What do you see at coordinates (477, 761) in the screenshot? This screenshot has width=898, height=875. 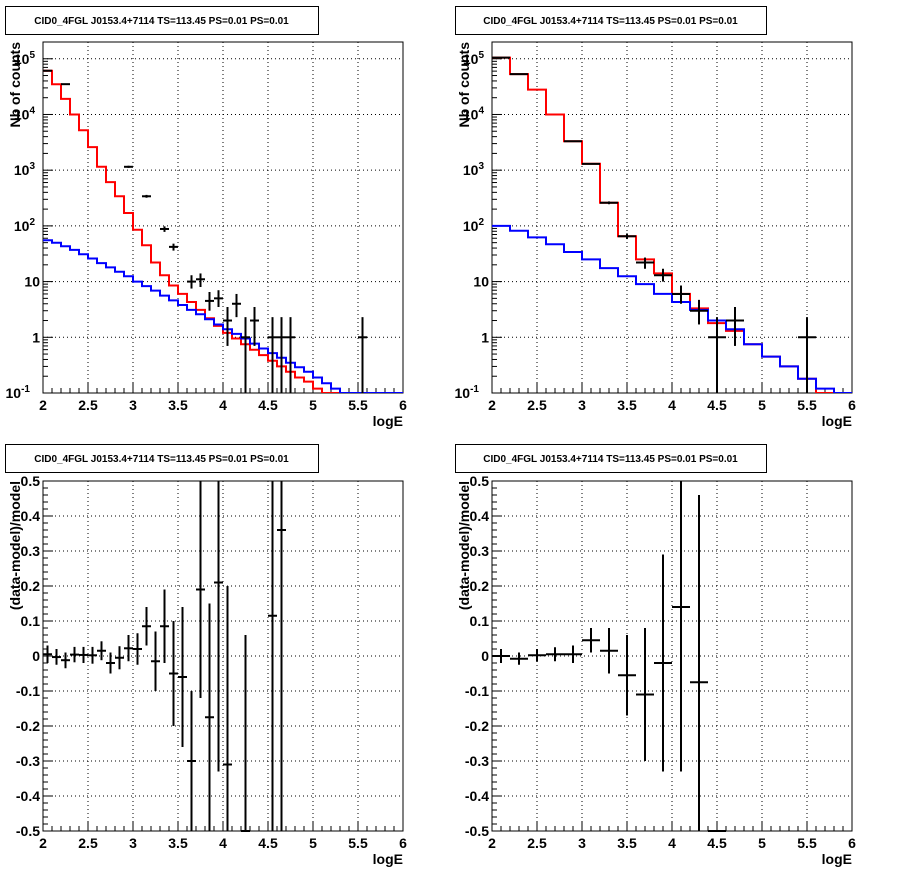 I see `y-tick-label: -0.3` at bounding box center [477, 761].